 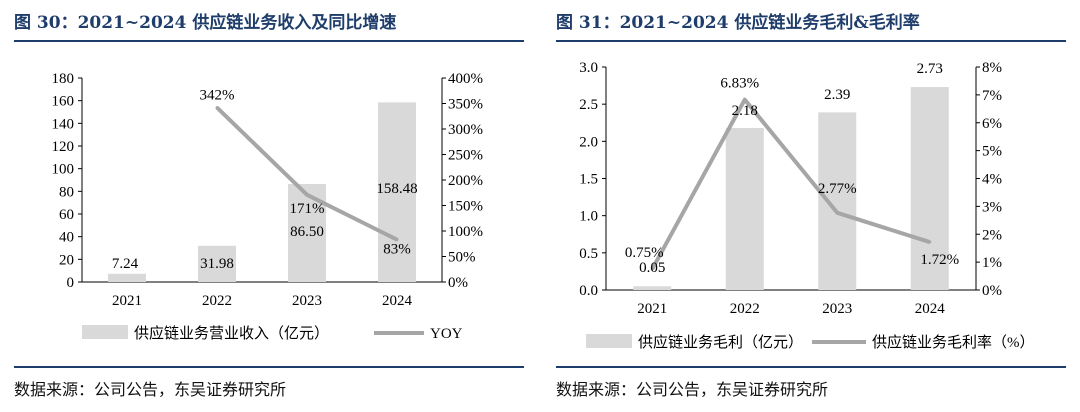 What do you see at coordinates (71, 283) in the screenshot?
I see `left-y-tick-label: 0` at bounding box center [71, 283].